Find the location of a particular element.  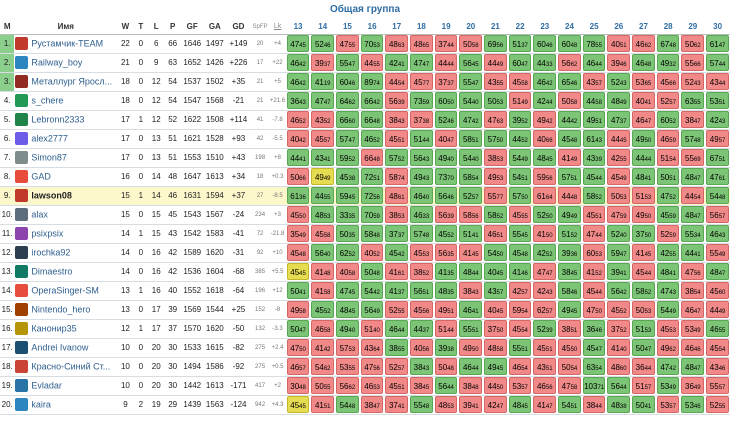

match-result-badge: 5462 is located at coordinates (323, 366).